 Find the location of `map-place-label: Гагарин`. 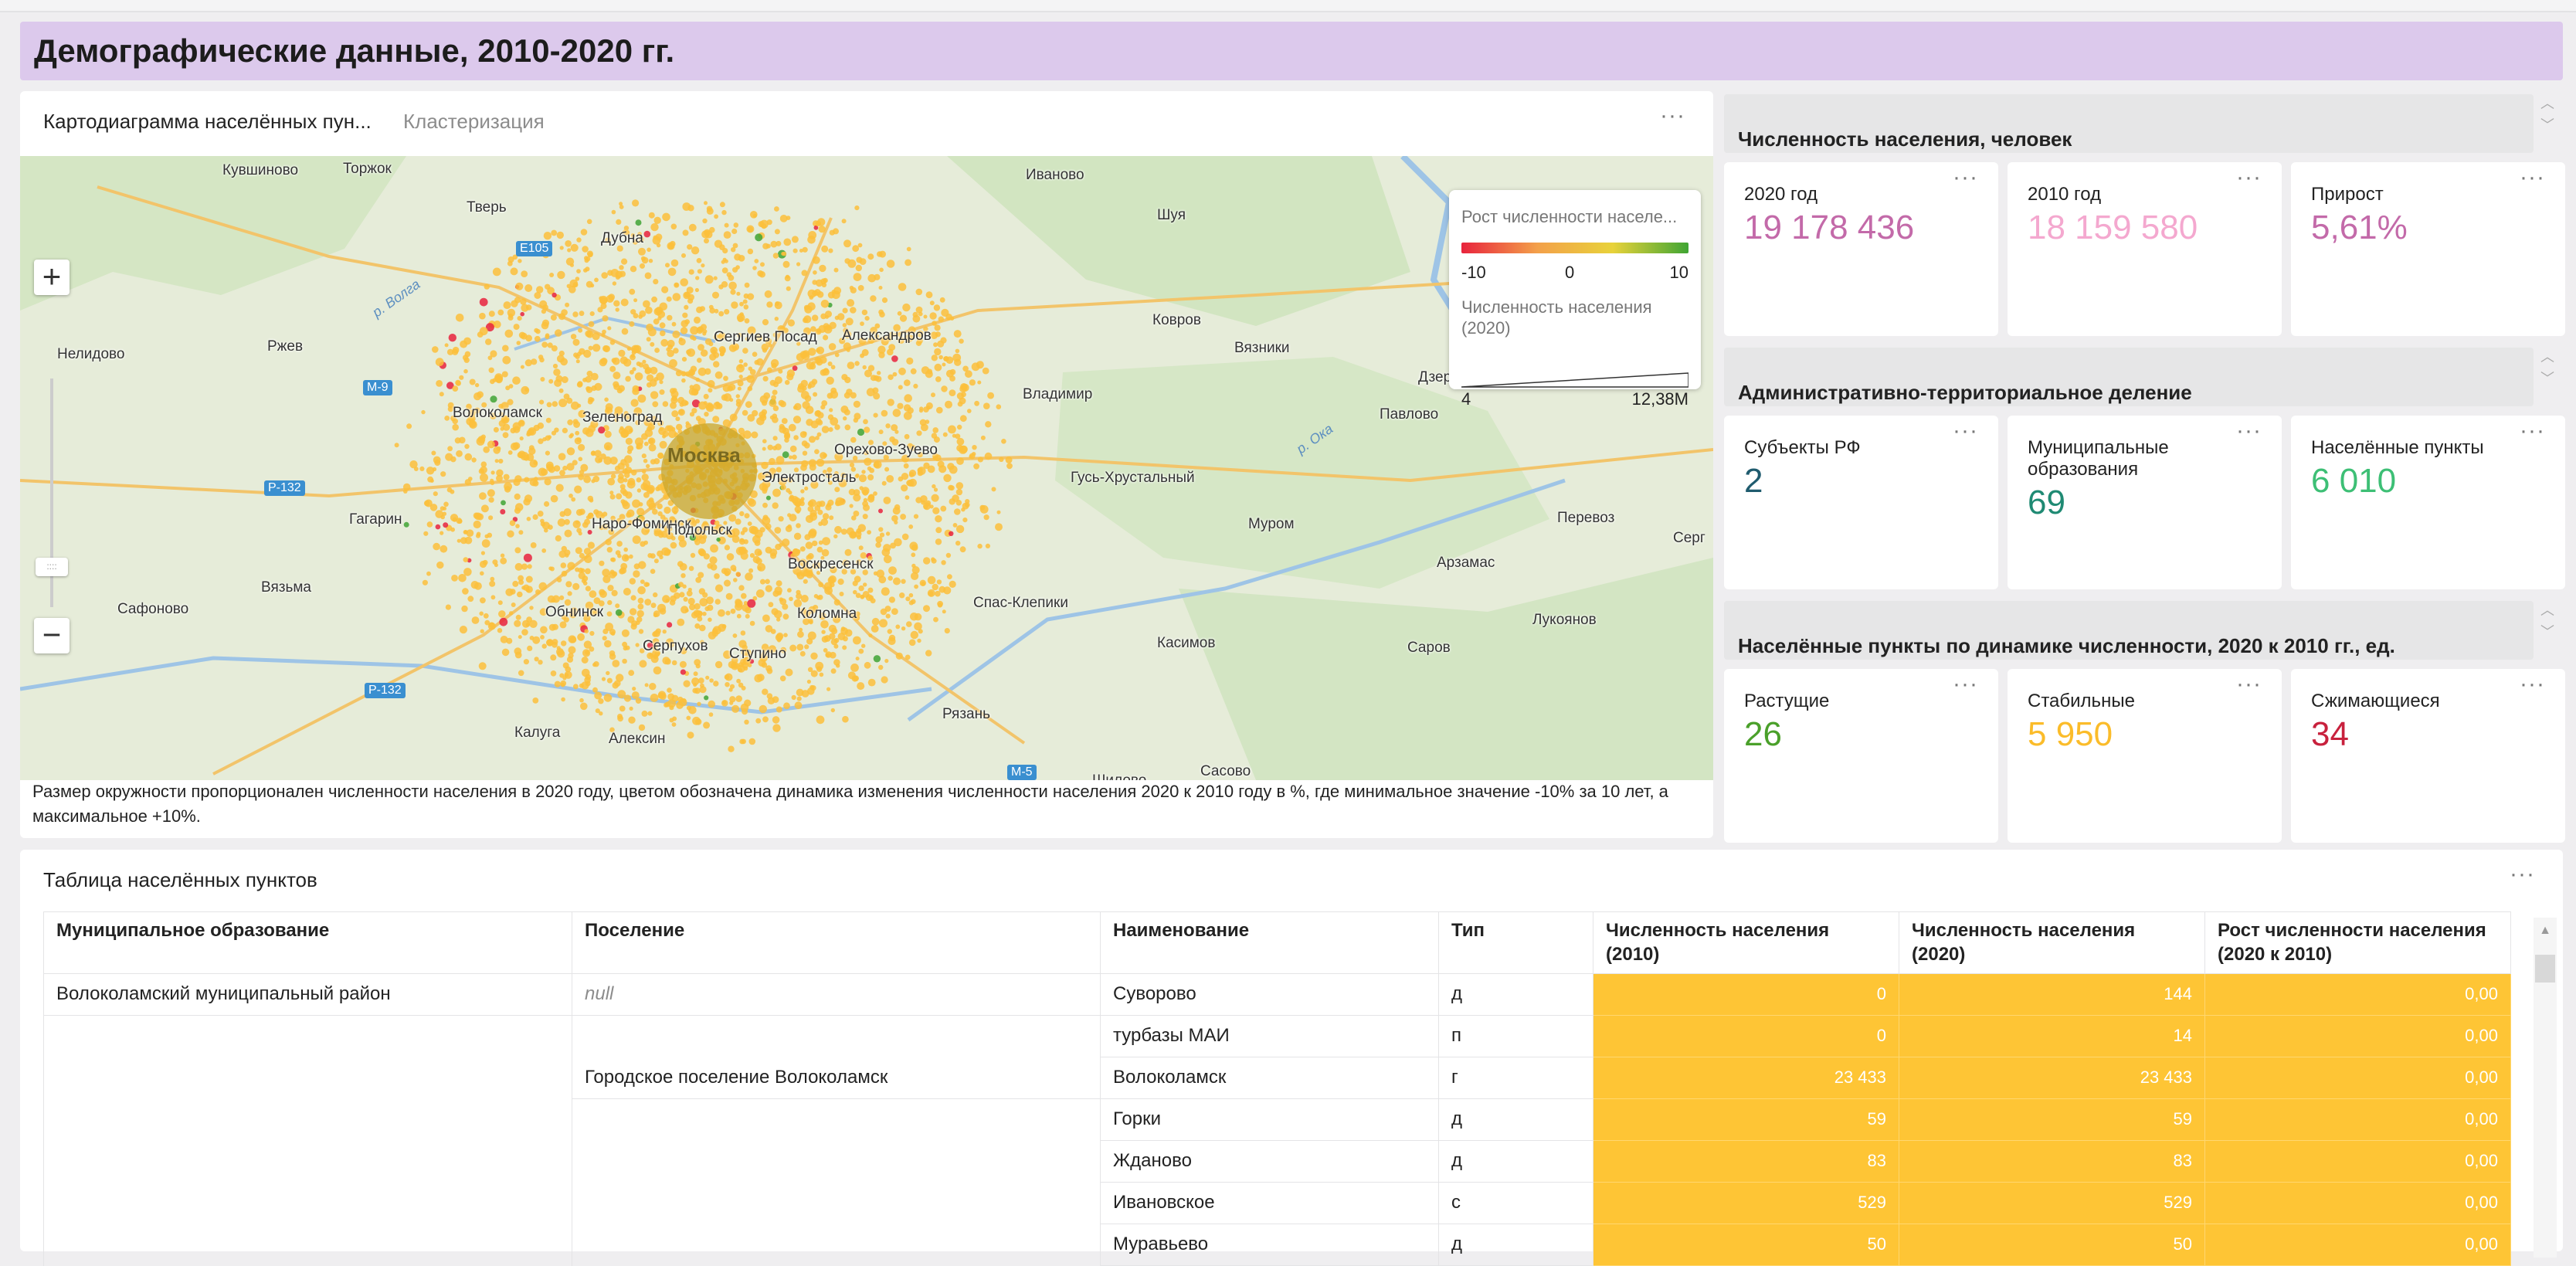

map-place-label: Гагарин is located at coordinates (375, 519).